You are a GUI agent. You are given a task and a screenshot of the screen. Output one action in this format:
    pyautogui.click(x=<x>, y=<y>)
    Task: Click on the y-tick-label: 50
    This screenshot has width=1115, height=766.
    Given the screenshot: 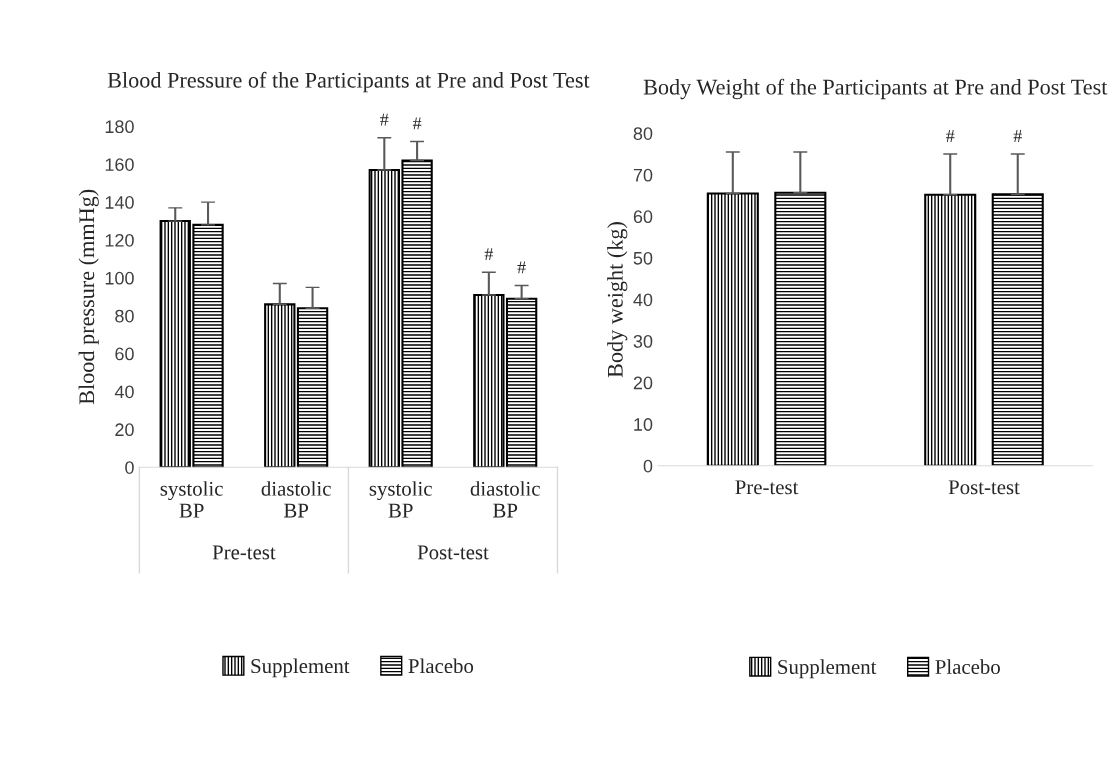 What is the action you would take?
    pyautogui.click(x=643, y=258)
    